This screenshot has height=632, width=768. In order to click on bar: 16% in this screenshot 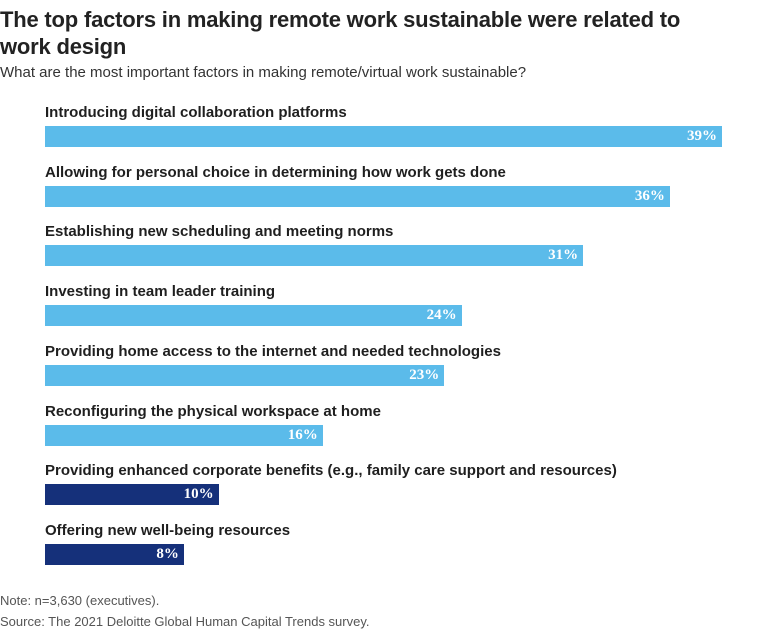, I will do `click(184, 435)`.